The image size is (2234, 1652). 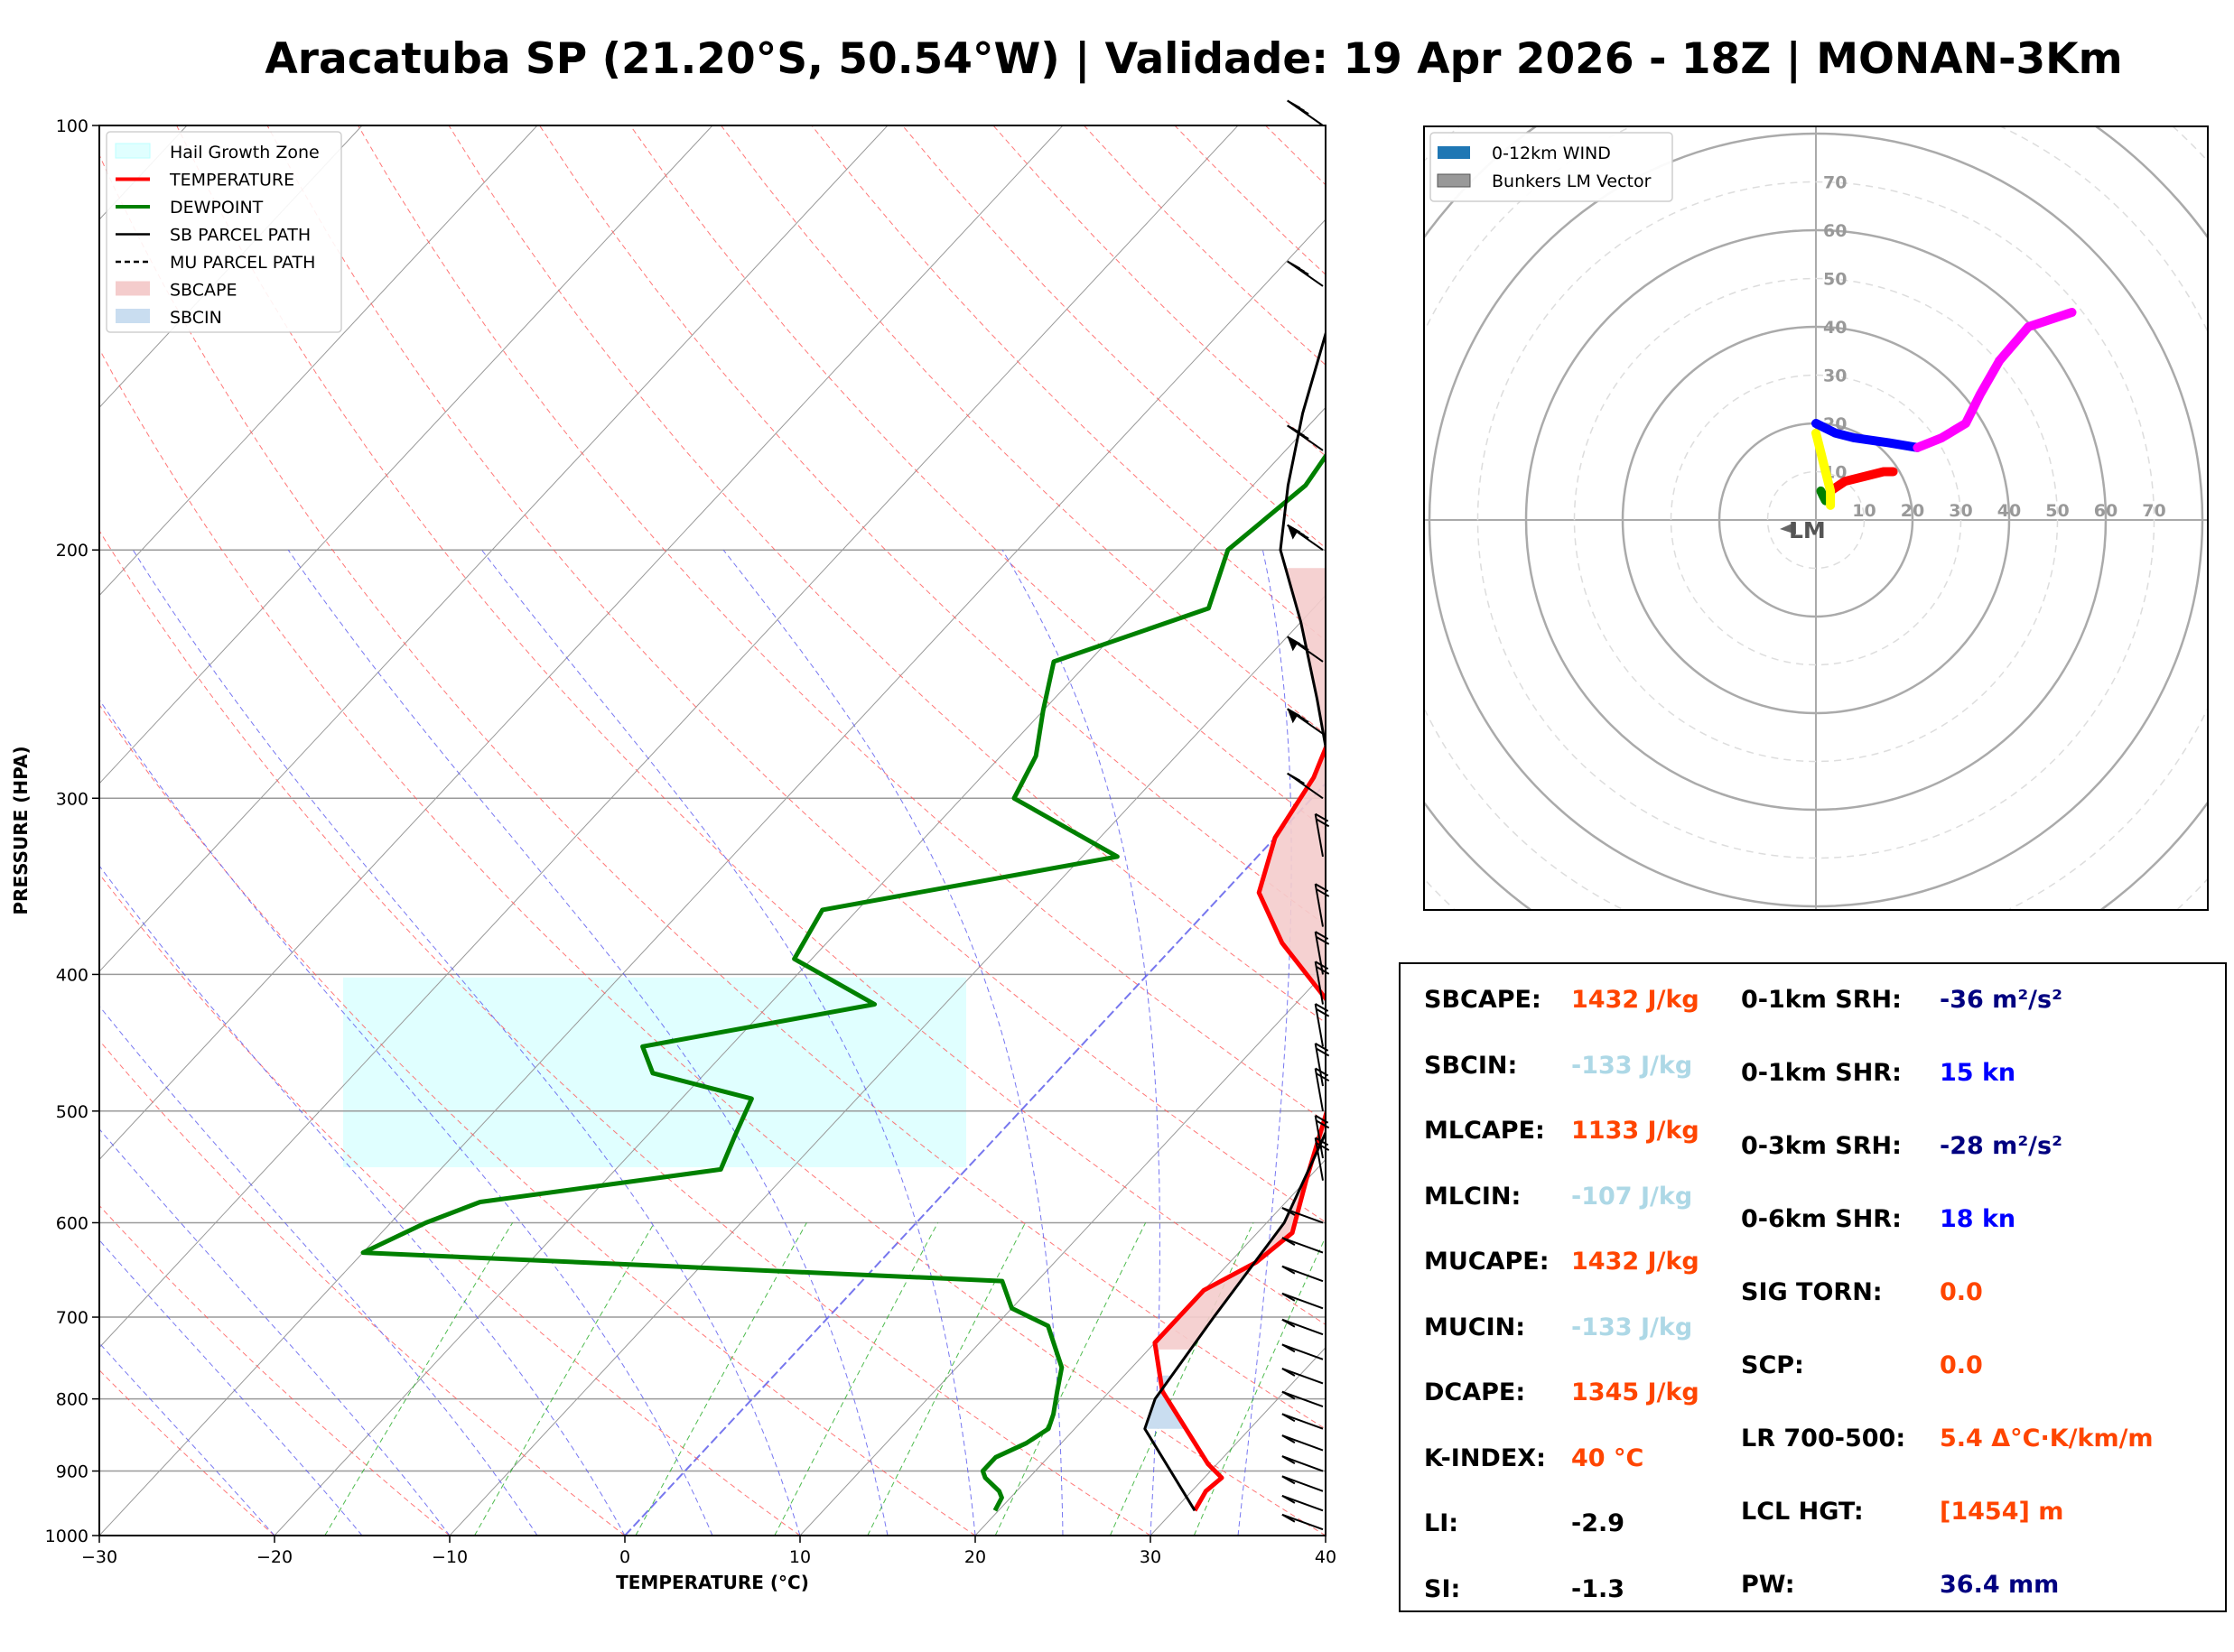 I want to click on y-tick-label: 400, so click(x=72, y=975).